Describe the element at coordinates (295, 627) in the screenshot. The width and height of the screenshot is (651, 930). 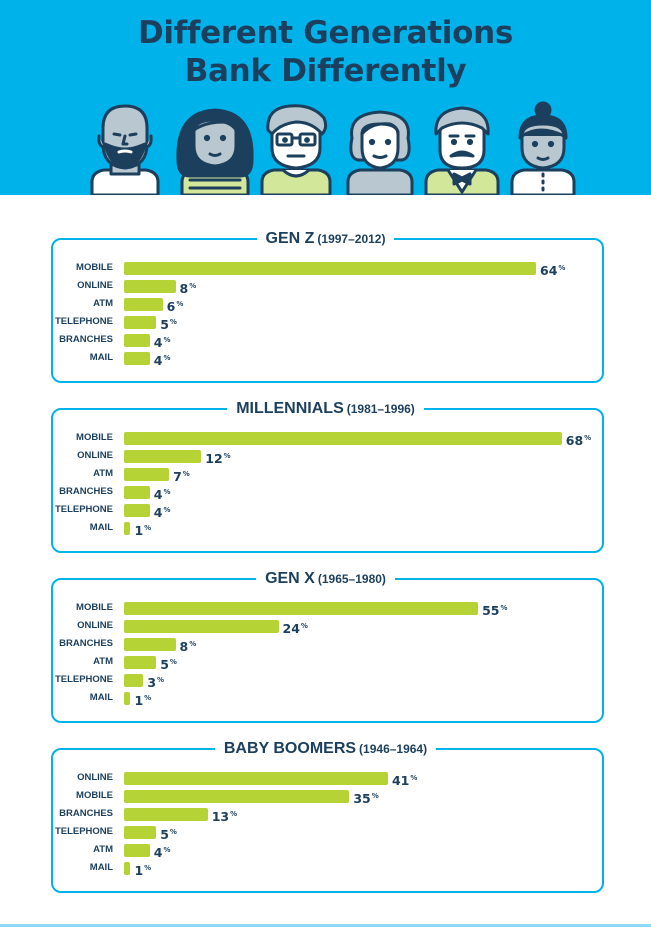
I see `value-label: 24%` at that location.